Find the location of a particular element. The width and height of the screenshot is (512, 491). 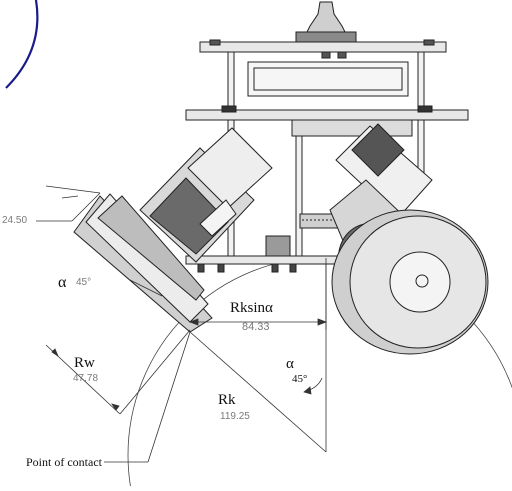

angle-right-value: 45° is located at coordinates (300, 379).